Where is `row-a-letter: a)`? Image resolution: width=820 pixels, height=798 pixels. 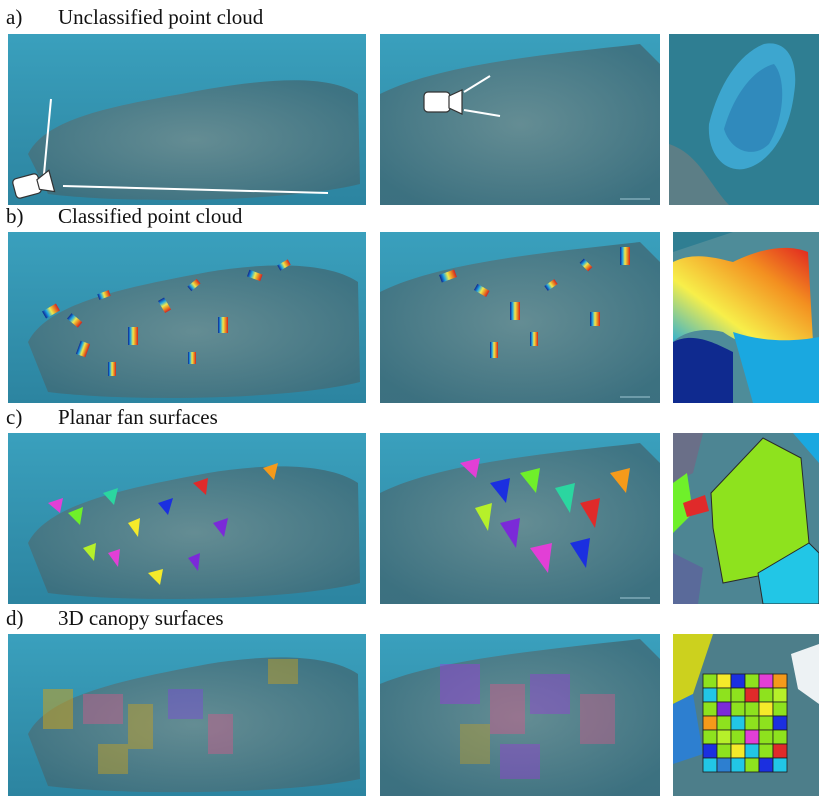
row-a-letter: a) is located at coordinates (14, 17).